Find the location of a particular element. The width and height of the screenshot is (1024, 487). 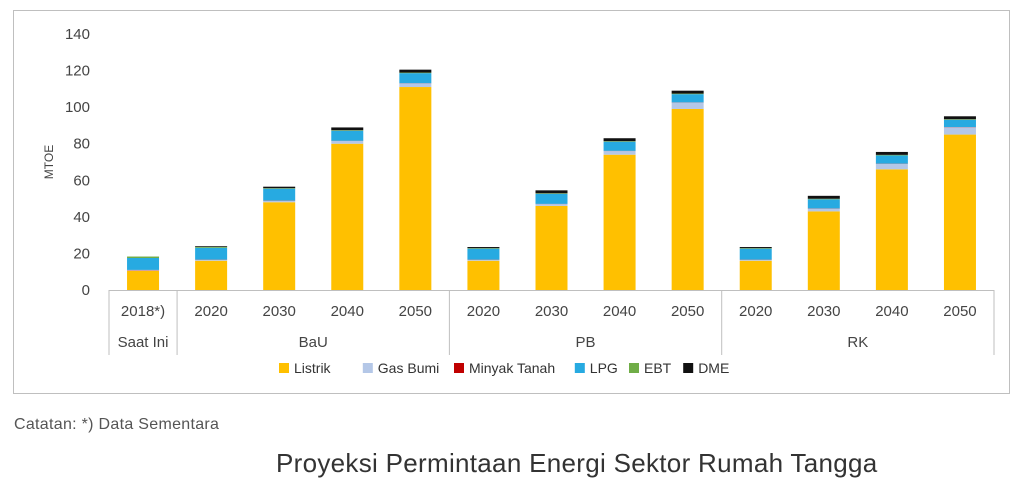

x-tick-label-0: 2018*) is located at coordinates (143, 311).